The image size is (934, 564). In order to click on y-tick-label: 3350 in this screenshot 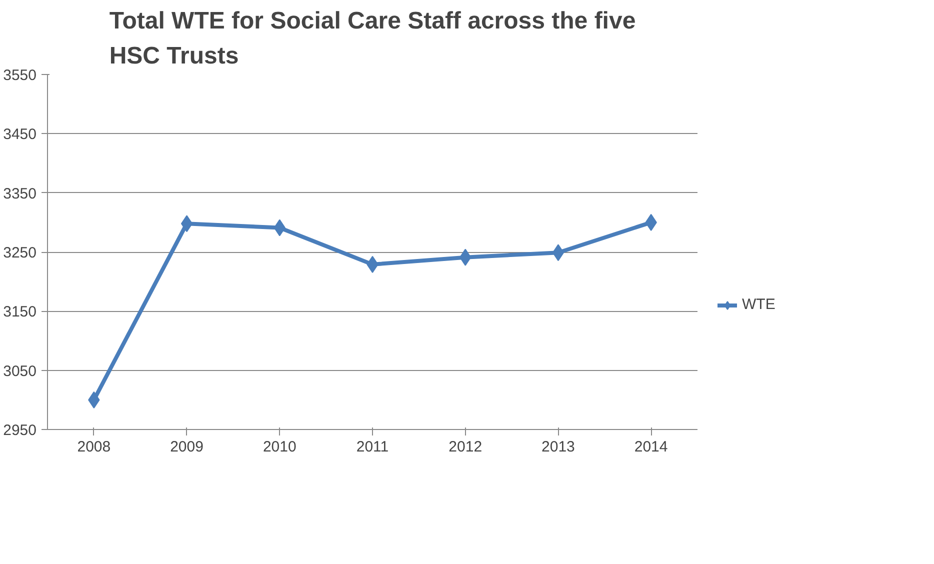, I will do `click(20, 193)`.